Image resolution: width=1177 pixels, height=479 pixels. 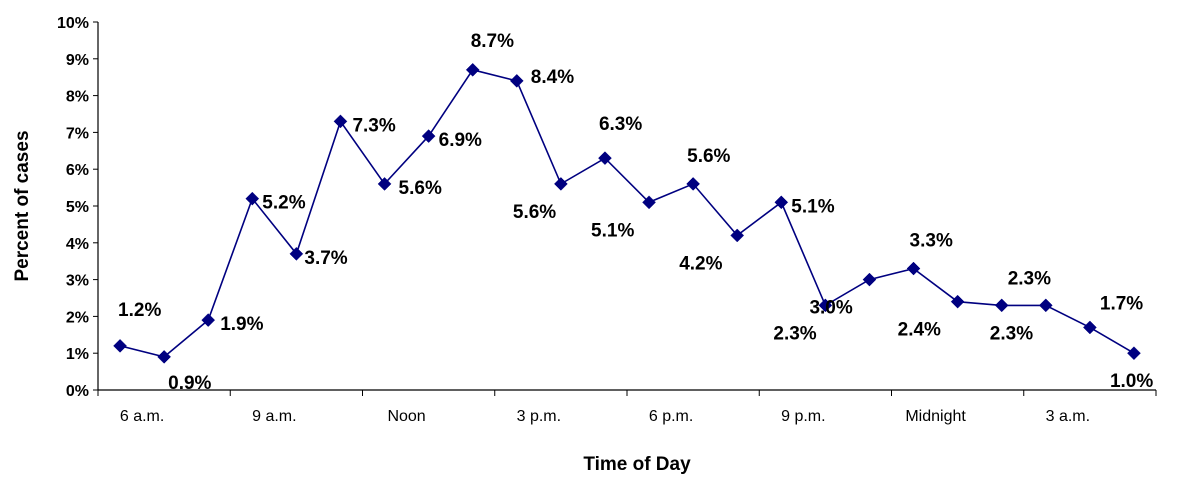 I want to click on x-tick-label: 9 p.m., so click(x=803, y=416).